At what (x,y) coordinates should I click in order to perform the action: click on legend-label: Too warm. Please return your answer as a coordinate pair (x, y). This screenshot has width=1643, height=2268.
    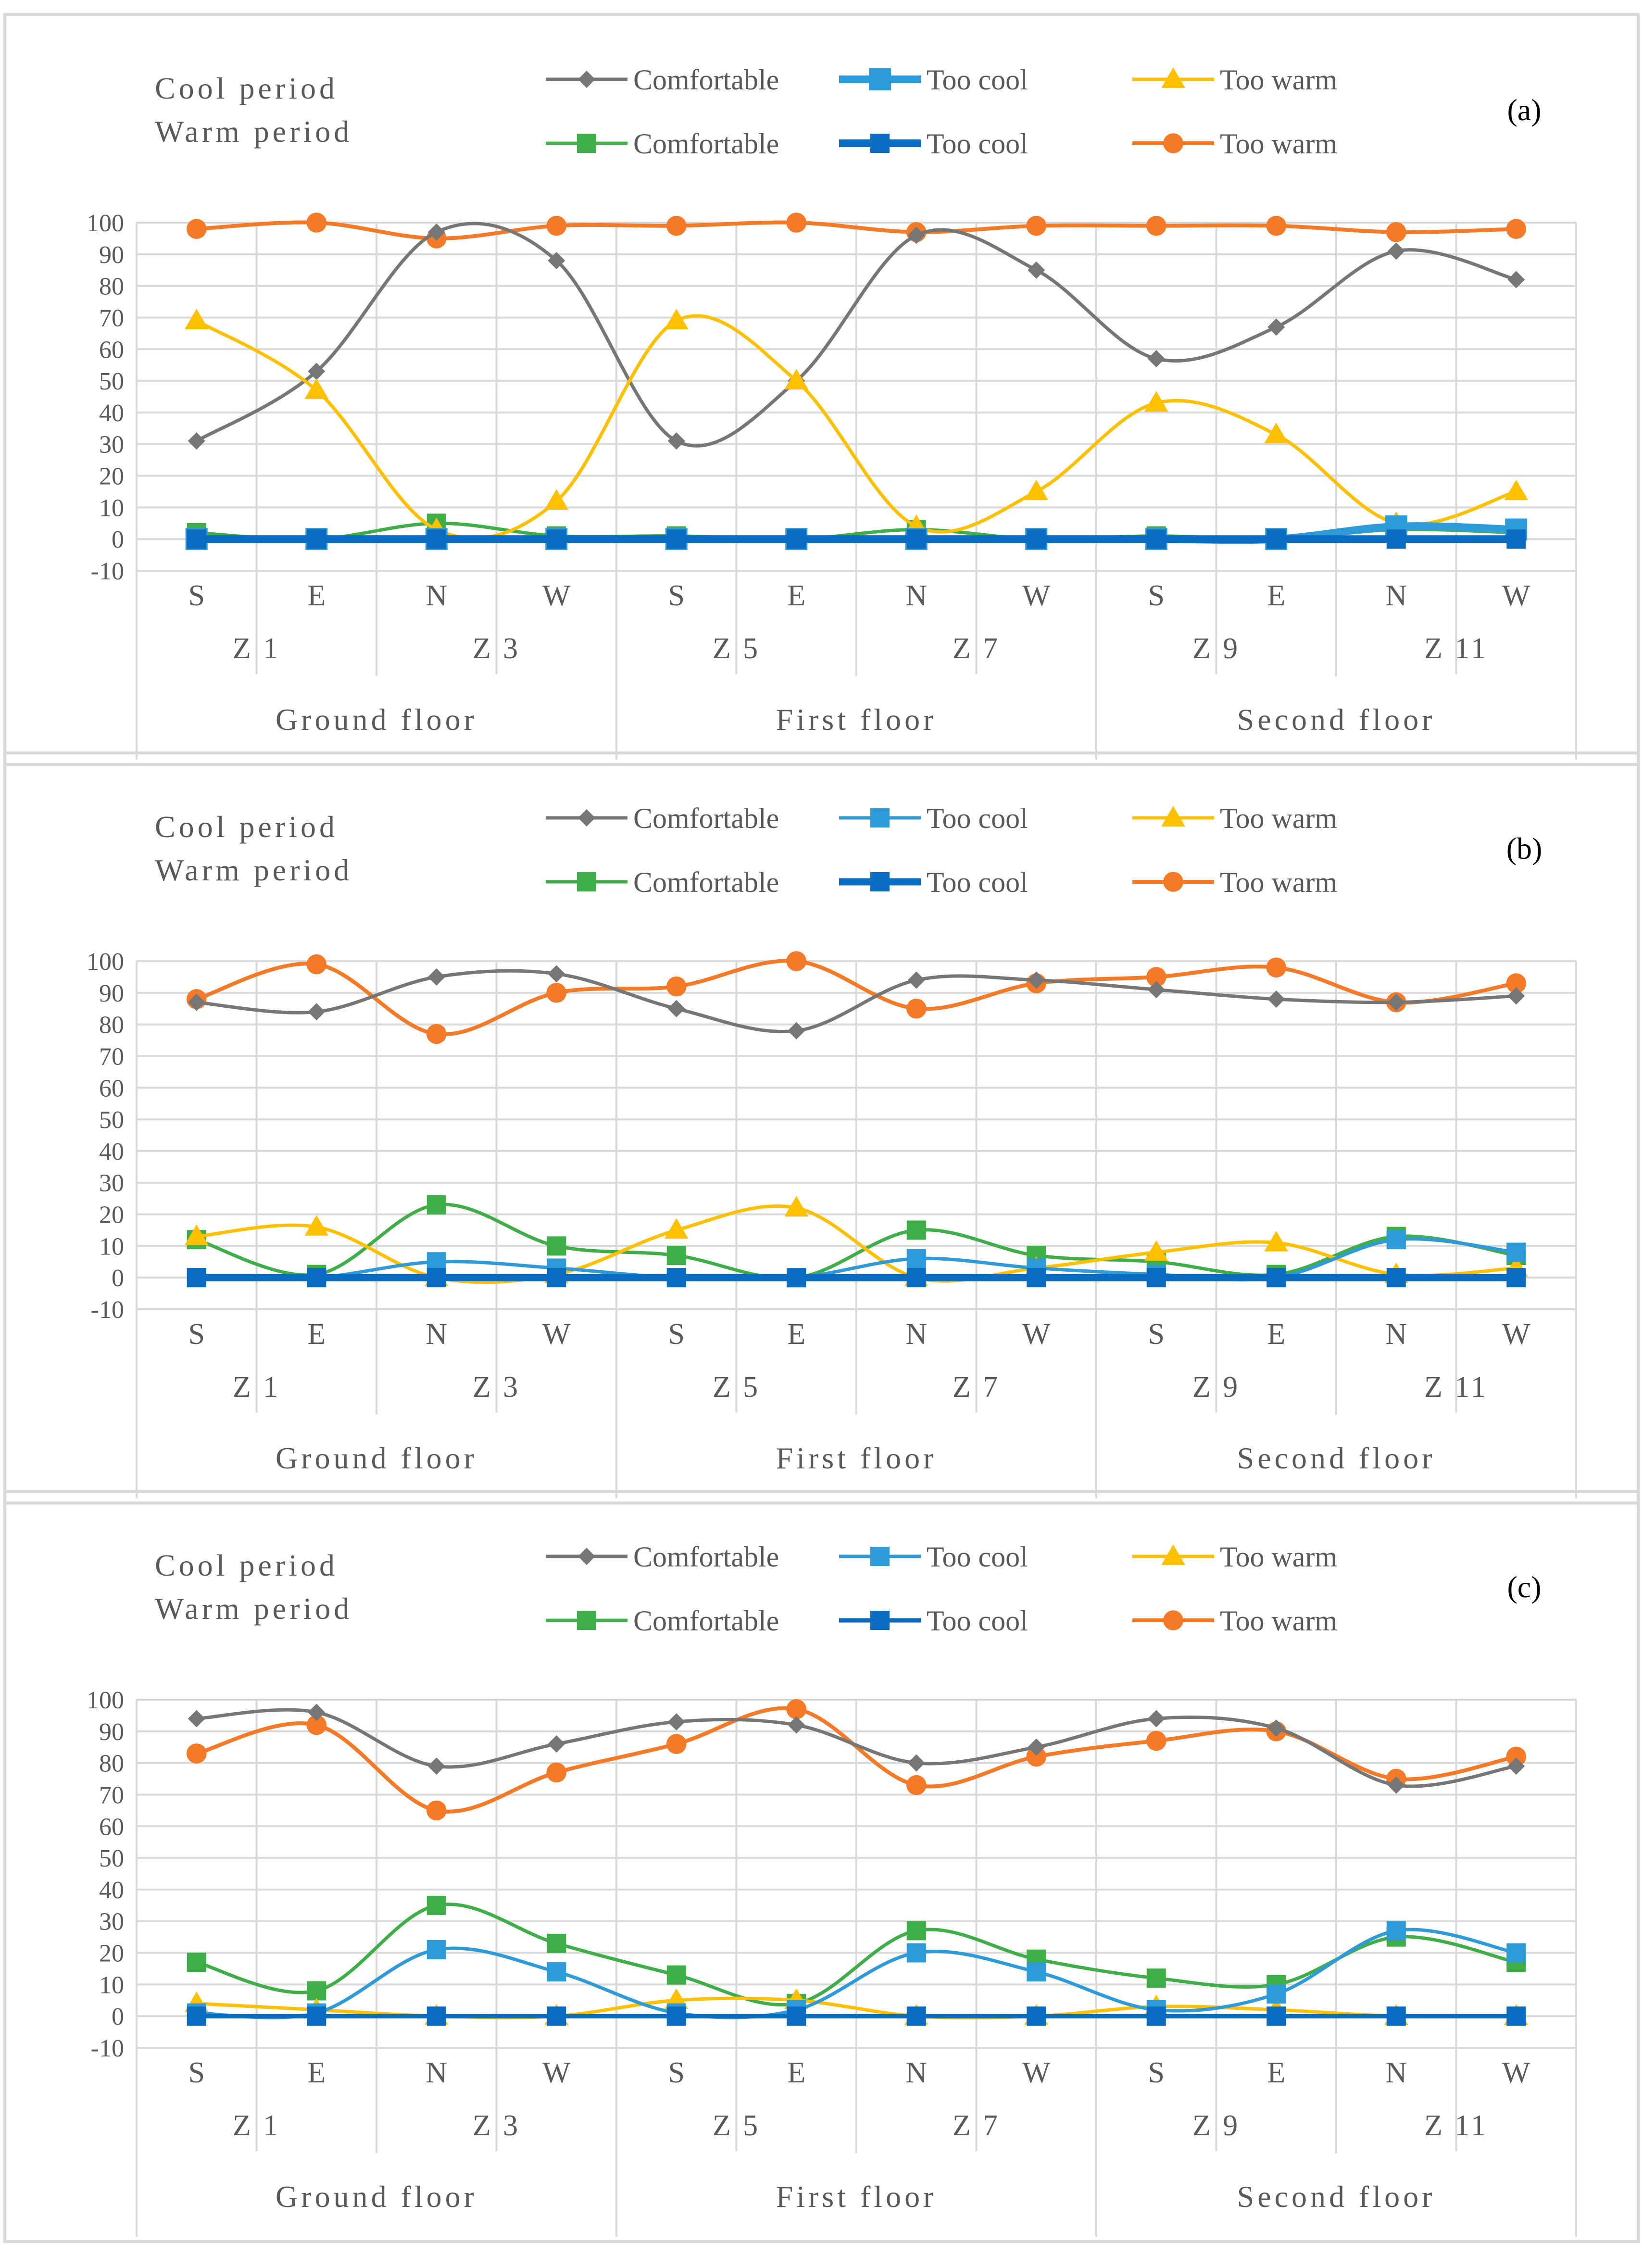
    Looking at the image, I should click on (1279, 1621).